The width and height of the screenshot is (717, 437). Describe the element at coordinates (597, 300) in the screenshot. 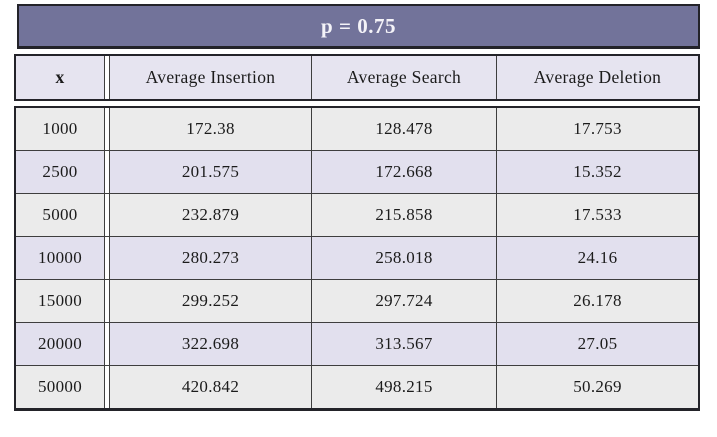

I see `table-cell: 26.178` at that location.